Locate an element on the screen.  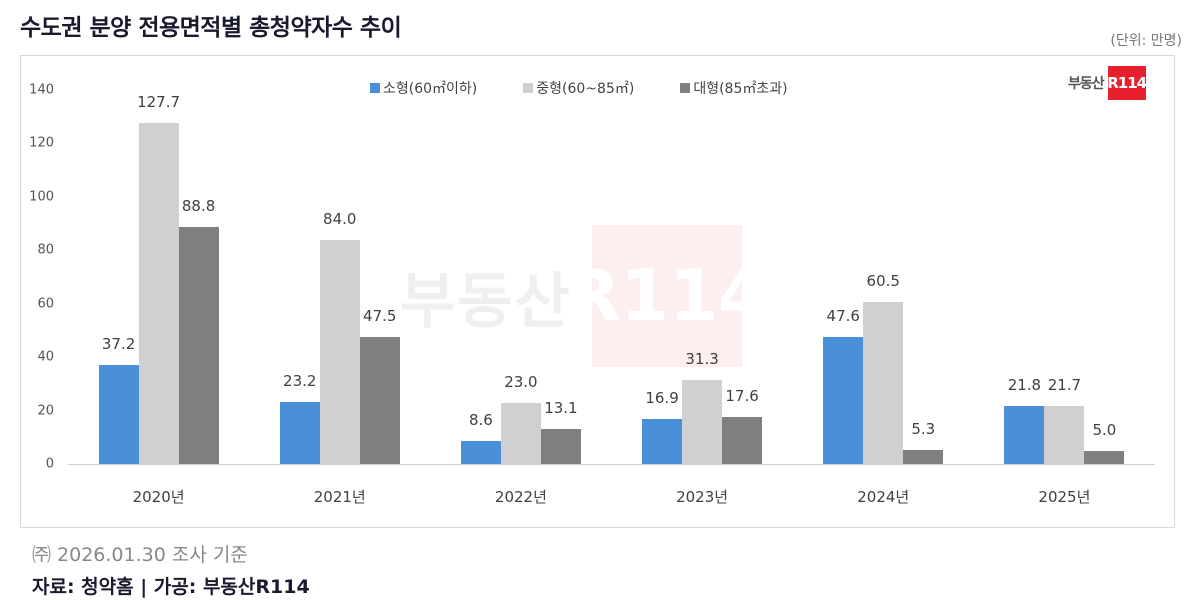
data-label: 60.5 is located at coordinates (883, 281).